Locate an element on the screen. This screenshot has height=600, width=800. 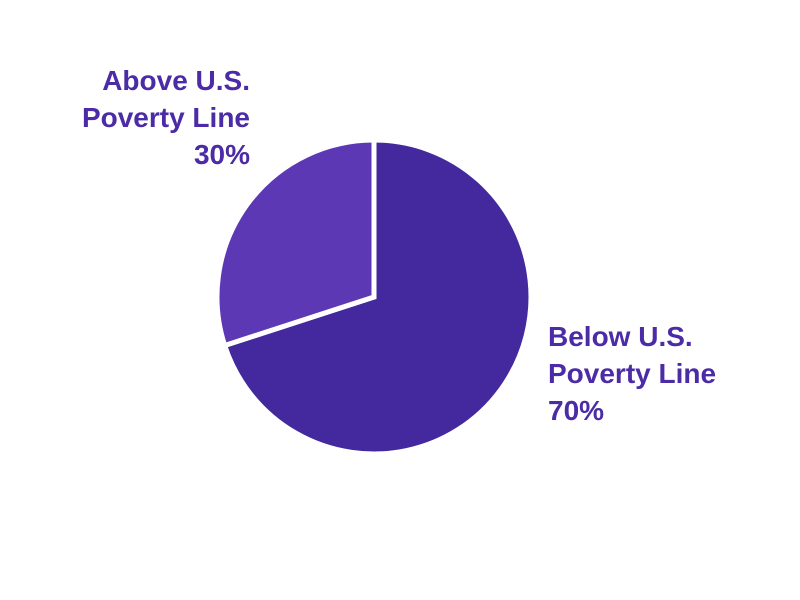
label-percentage: 70% is located at coordinates (576, 410).